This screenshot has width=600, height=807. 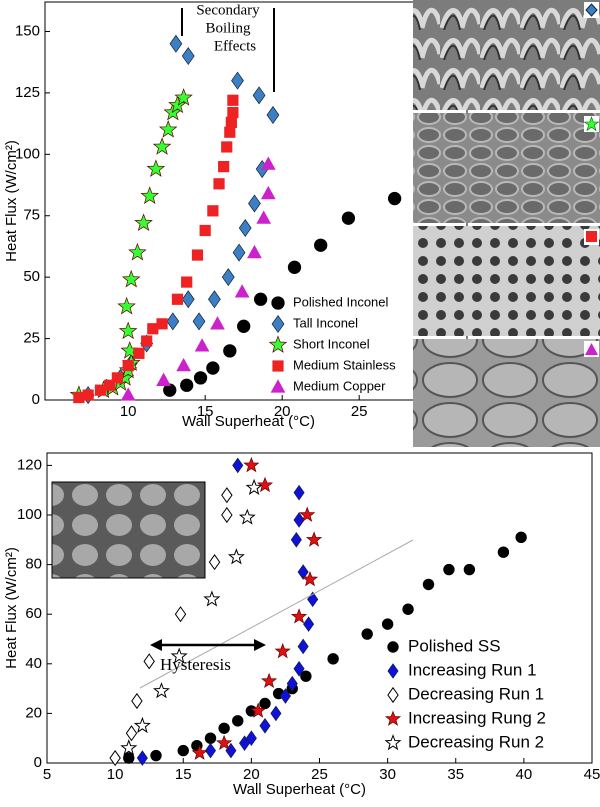 What do you see at coordinates (524, 774) in the screenshot?
I see `x-tick-label: 40` at bounding box center [524, 774].